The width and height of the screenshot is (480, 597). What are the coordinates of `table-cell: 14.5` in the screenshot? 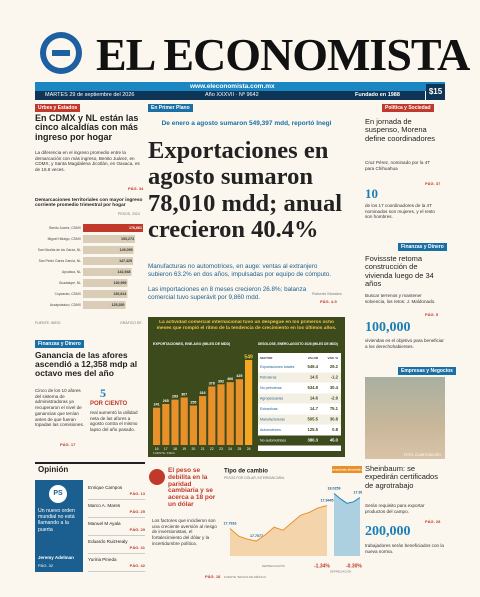 It's located at (314, 377).